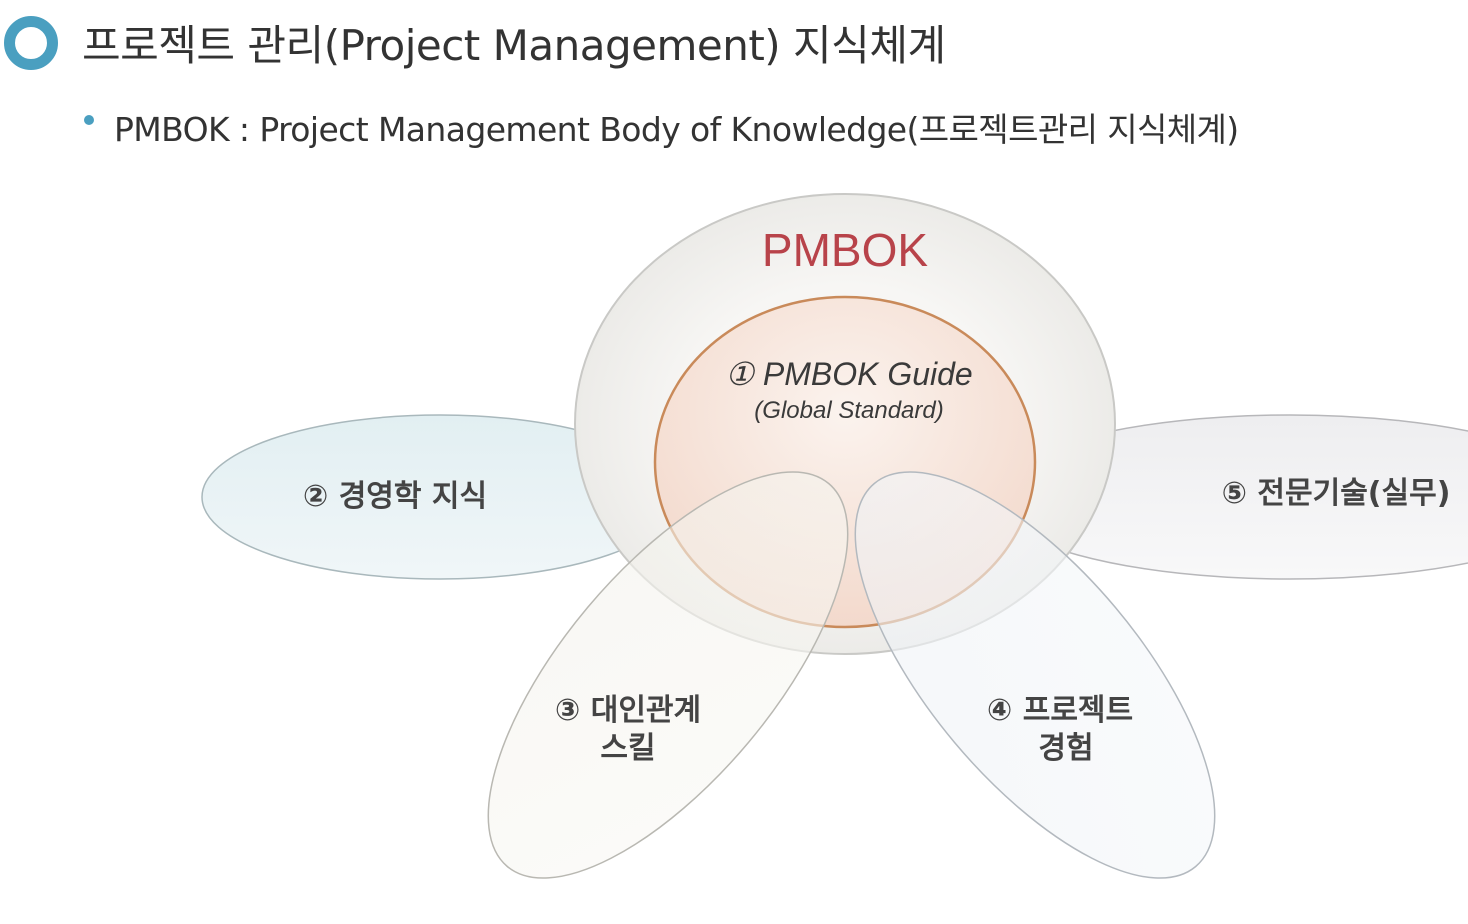 The width and height of the screenshot is (1468, 924). I want to click on petal-expertise-label: ⑤ 전문기술(실무), so click(1336, 493).